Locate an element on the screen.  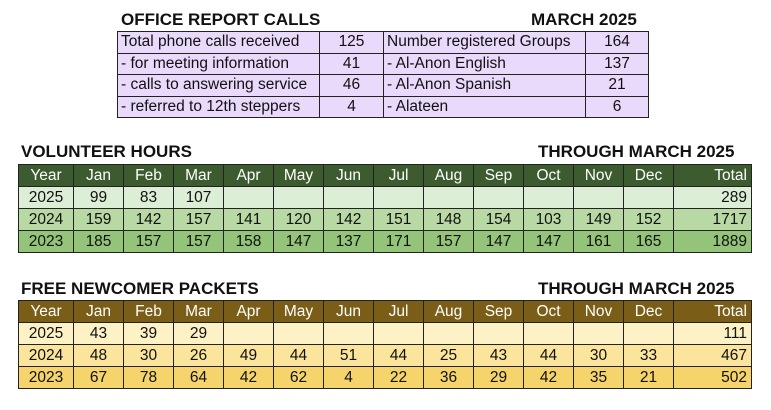
month-cell: 51 is located at coordinates (348, 355).